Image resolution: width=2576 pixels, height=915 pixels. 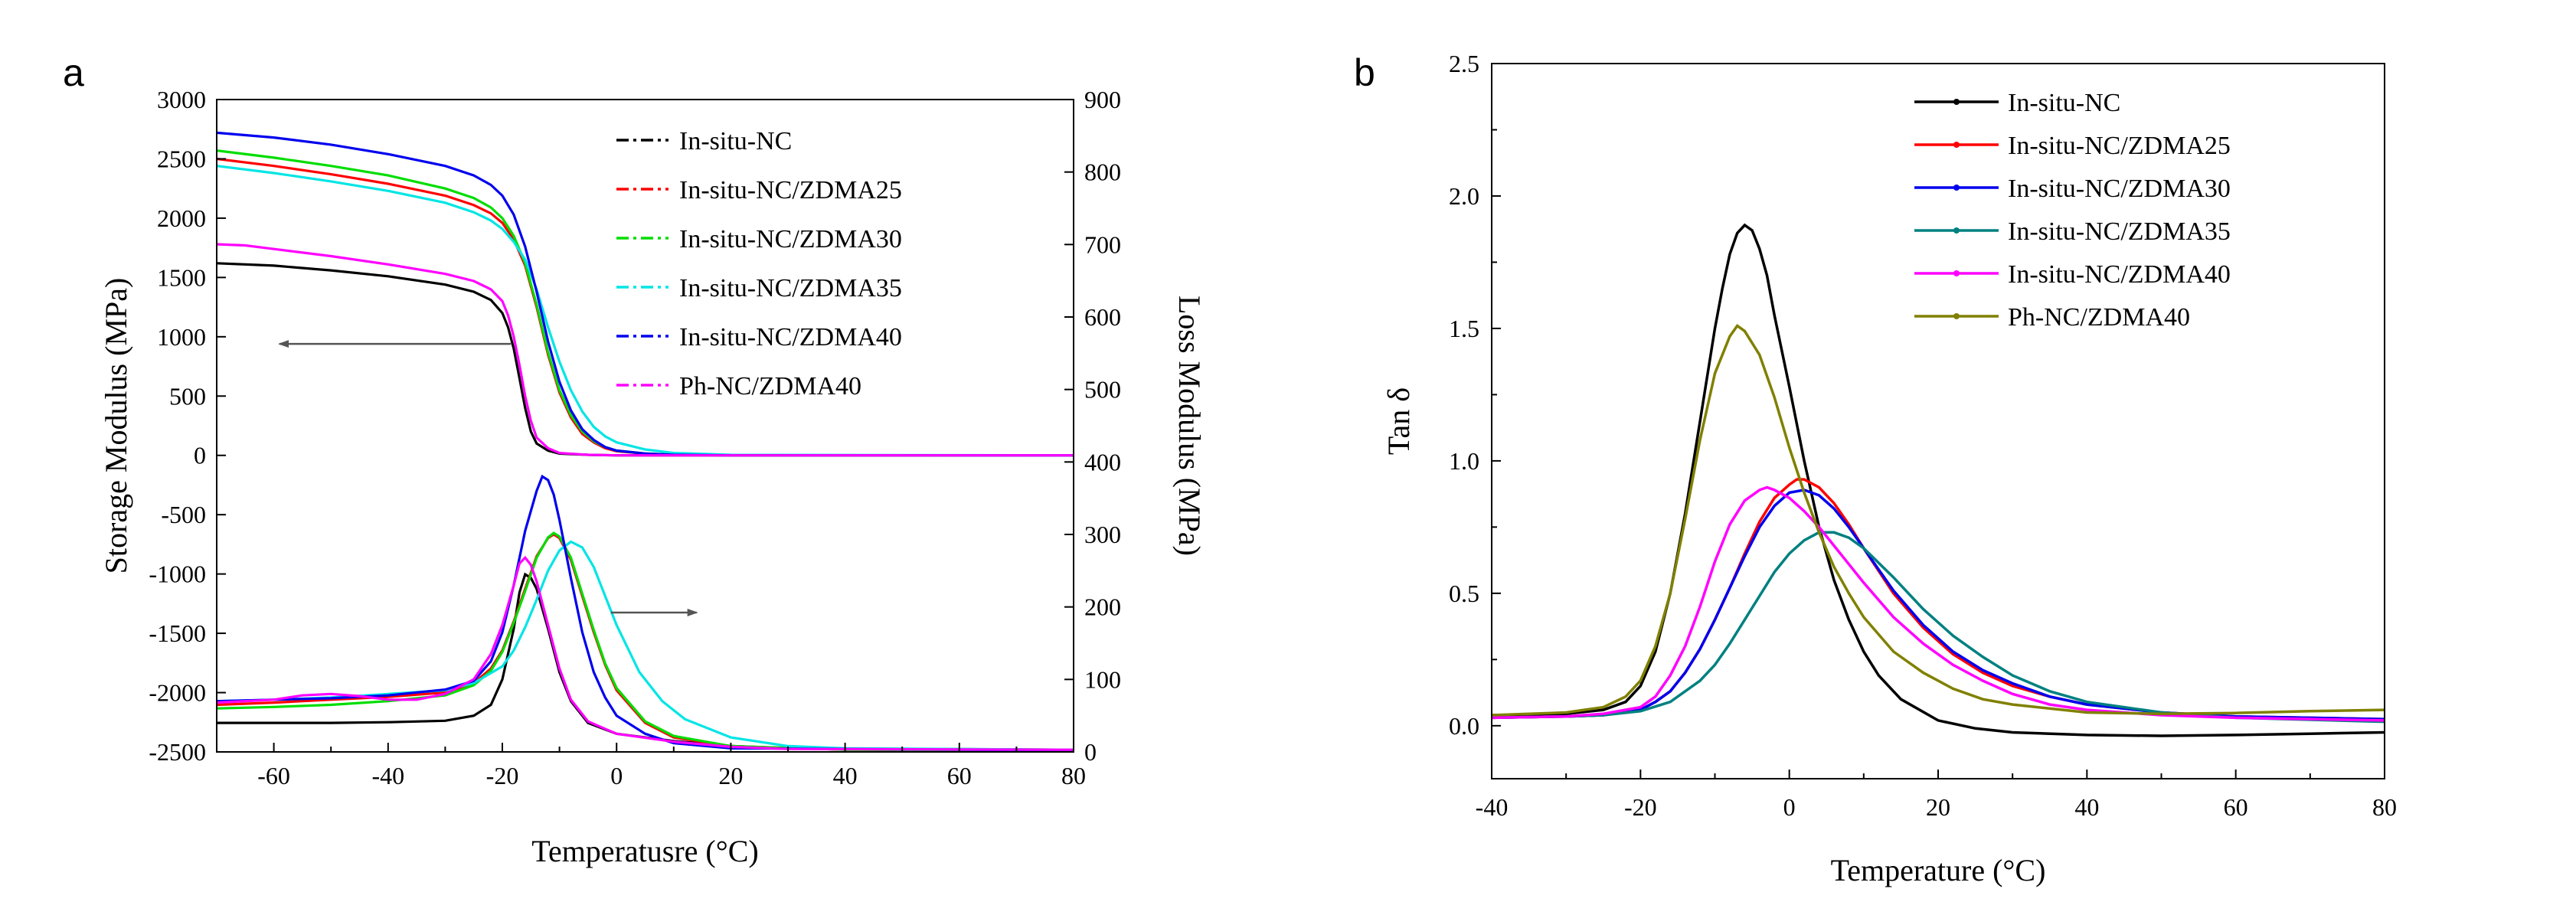 I want to click on panel-a-y-tick-label: 3000, so click(x=181, y=99).